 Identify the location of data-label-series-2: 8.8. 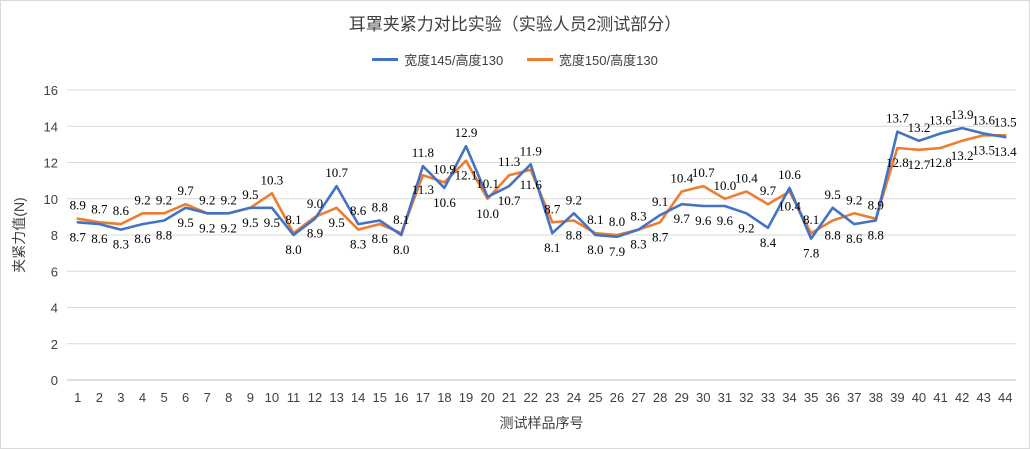
(574, 235).